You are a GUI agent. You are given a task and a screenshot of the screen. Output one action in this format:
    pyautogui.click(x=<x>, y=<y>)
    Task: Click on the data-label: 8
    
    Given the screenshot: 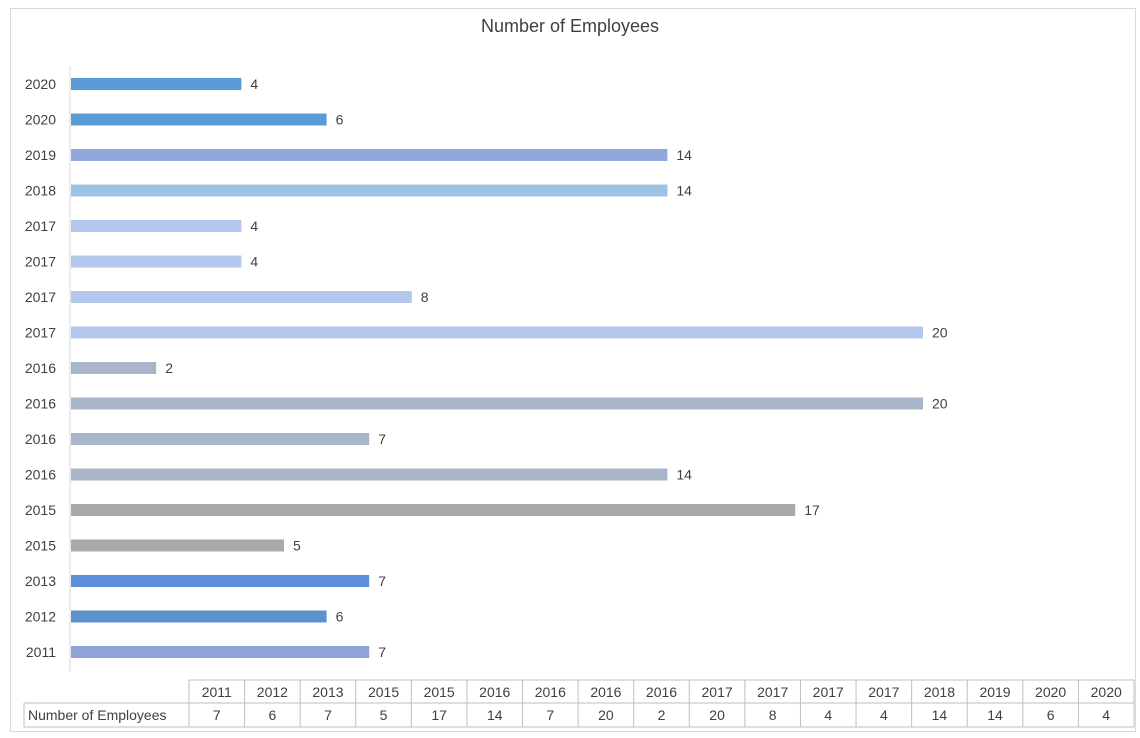 What is the action you would take?
    pyautogui.click(x=425, y=297)
    